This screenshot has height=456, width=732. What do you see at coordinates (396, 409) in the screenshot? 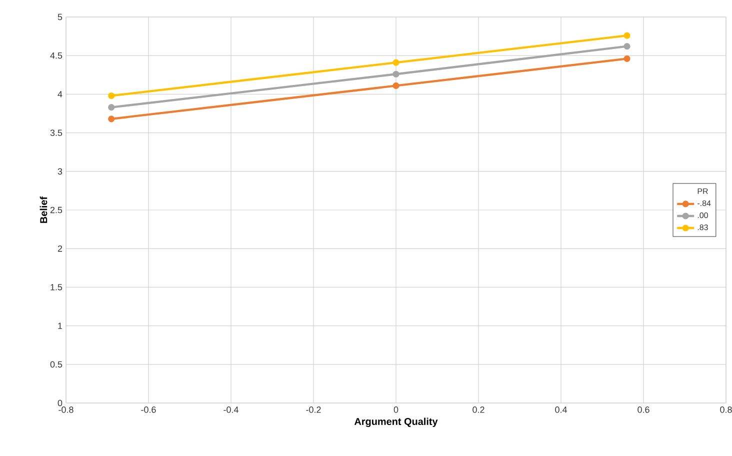
I see `x-tick-label: 0` at bounding box center [396, 409].